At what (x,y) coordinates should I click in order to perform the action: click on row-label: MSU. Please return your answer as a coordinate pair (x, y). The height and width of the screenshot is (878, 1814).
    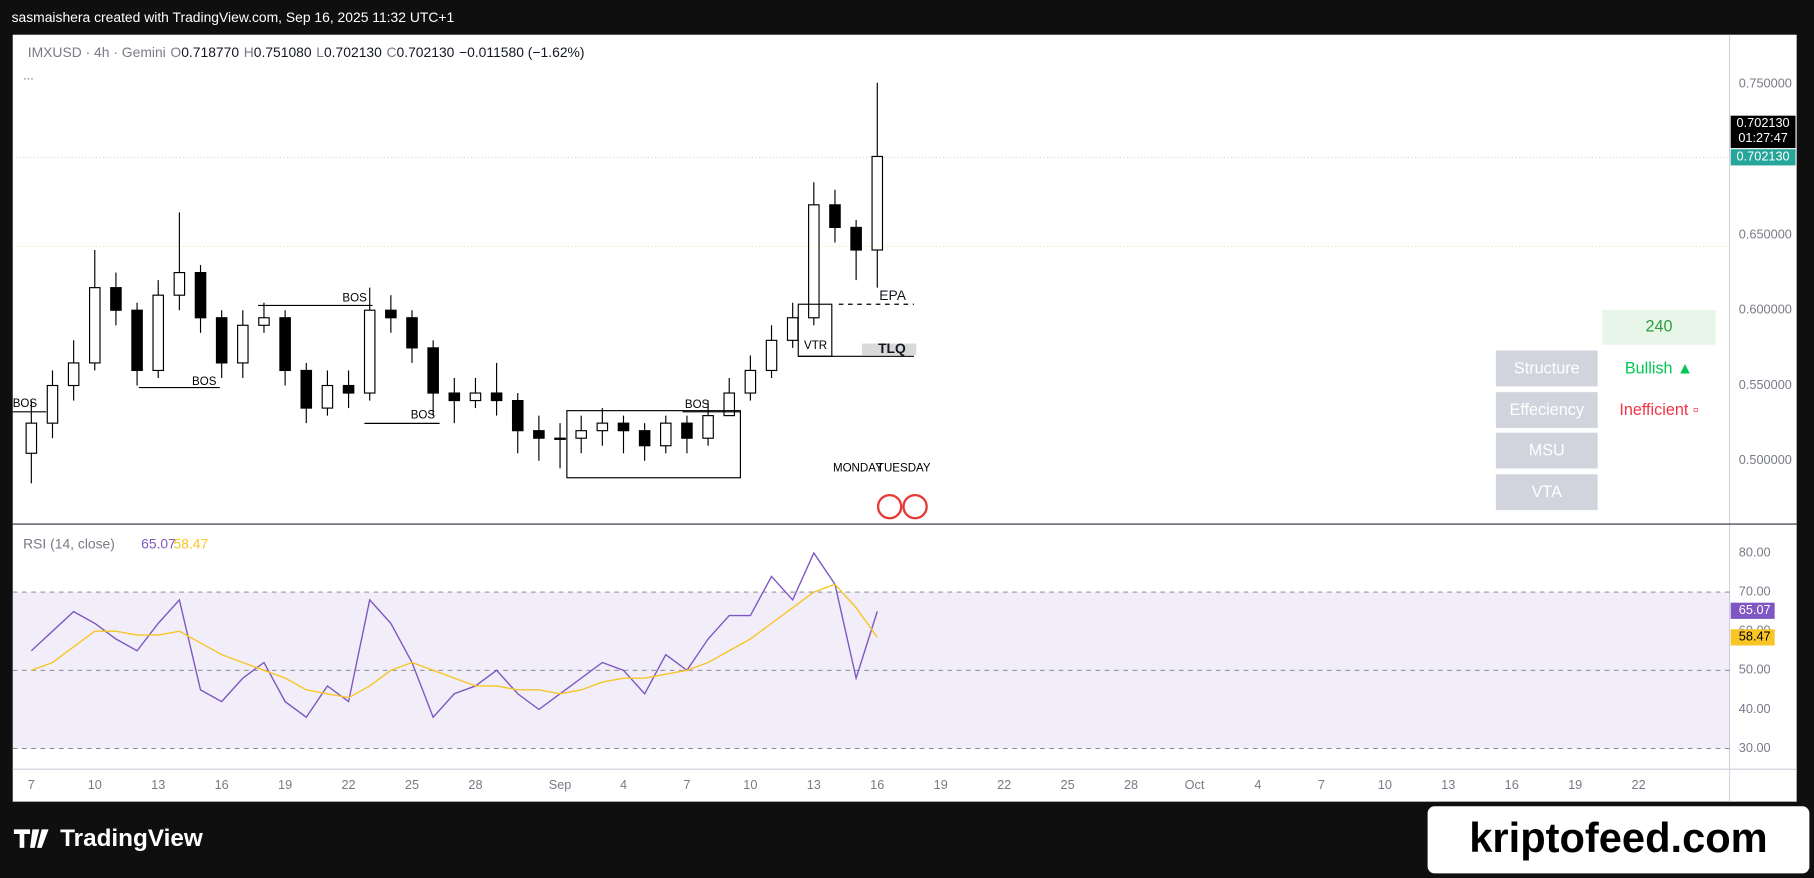
    Looking at the image, I should click on (1547, 450).